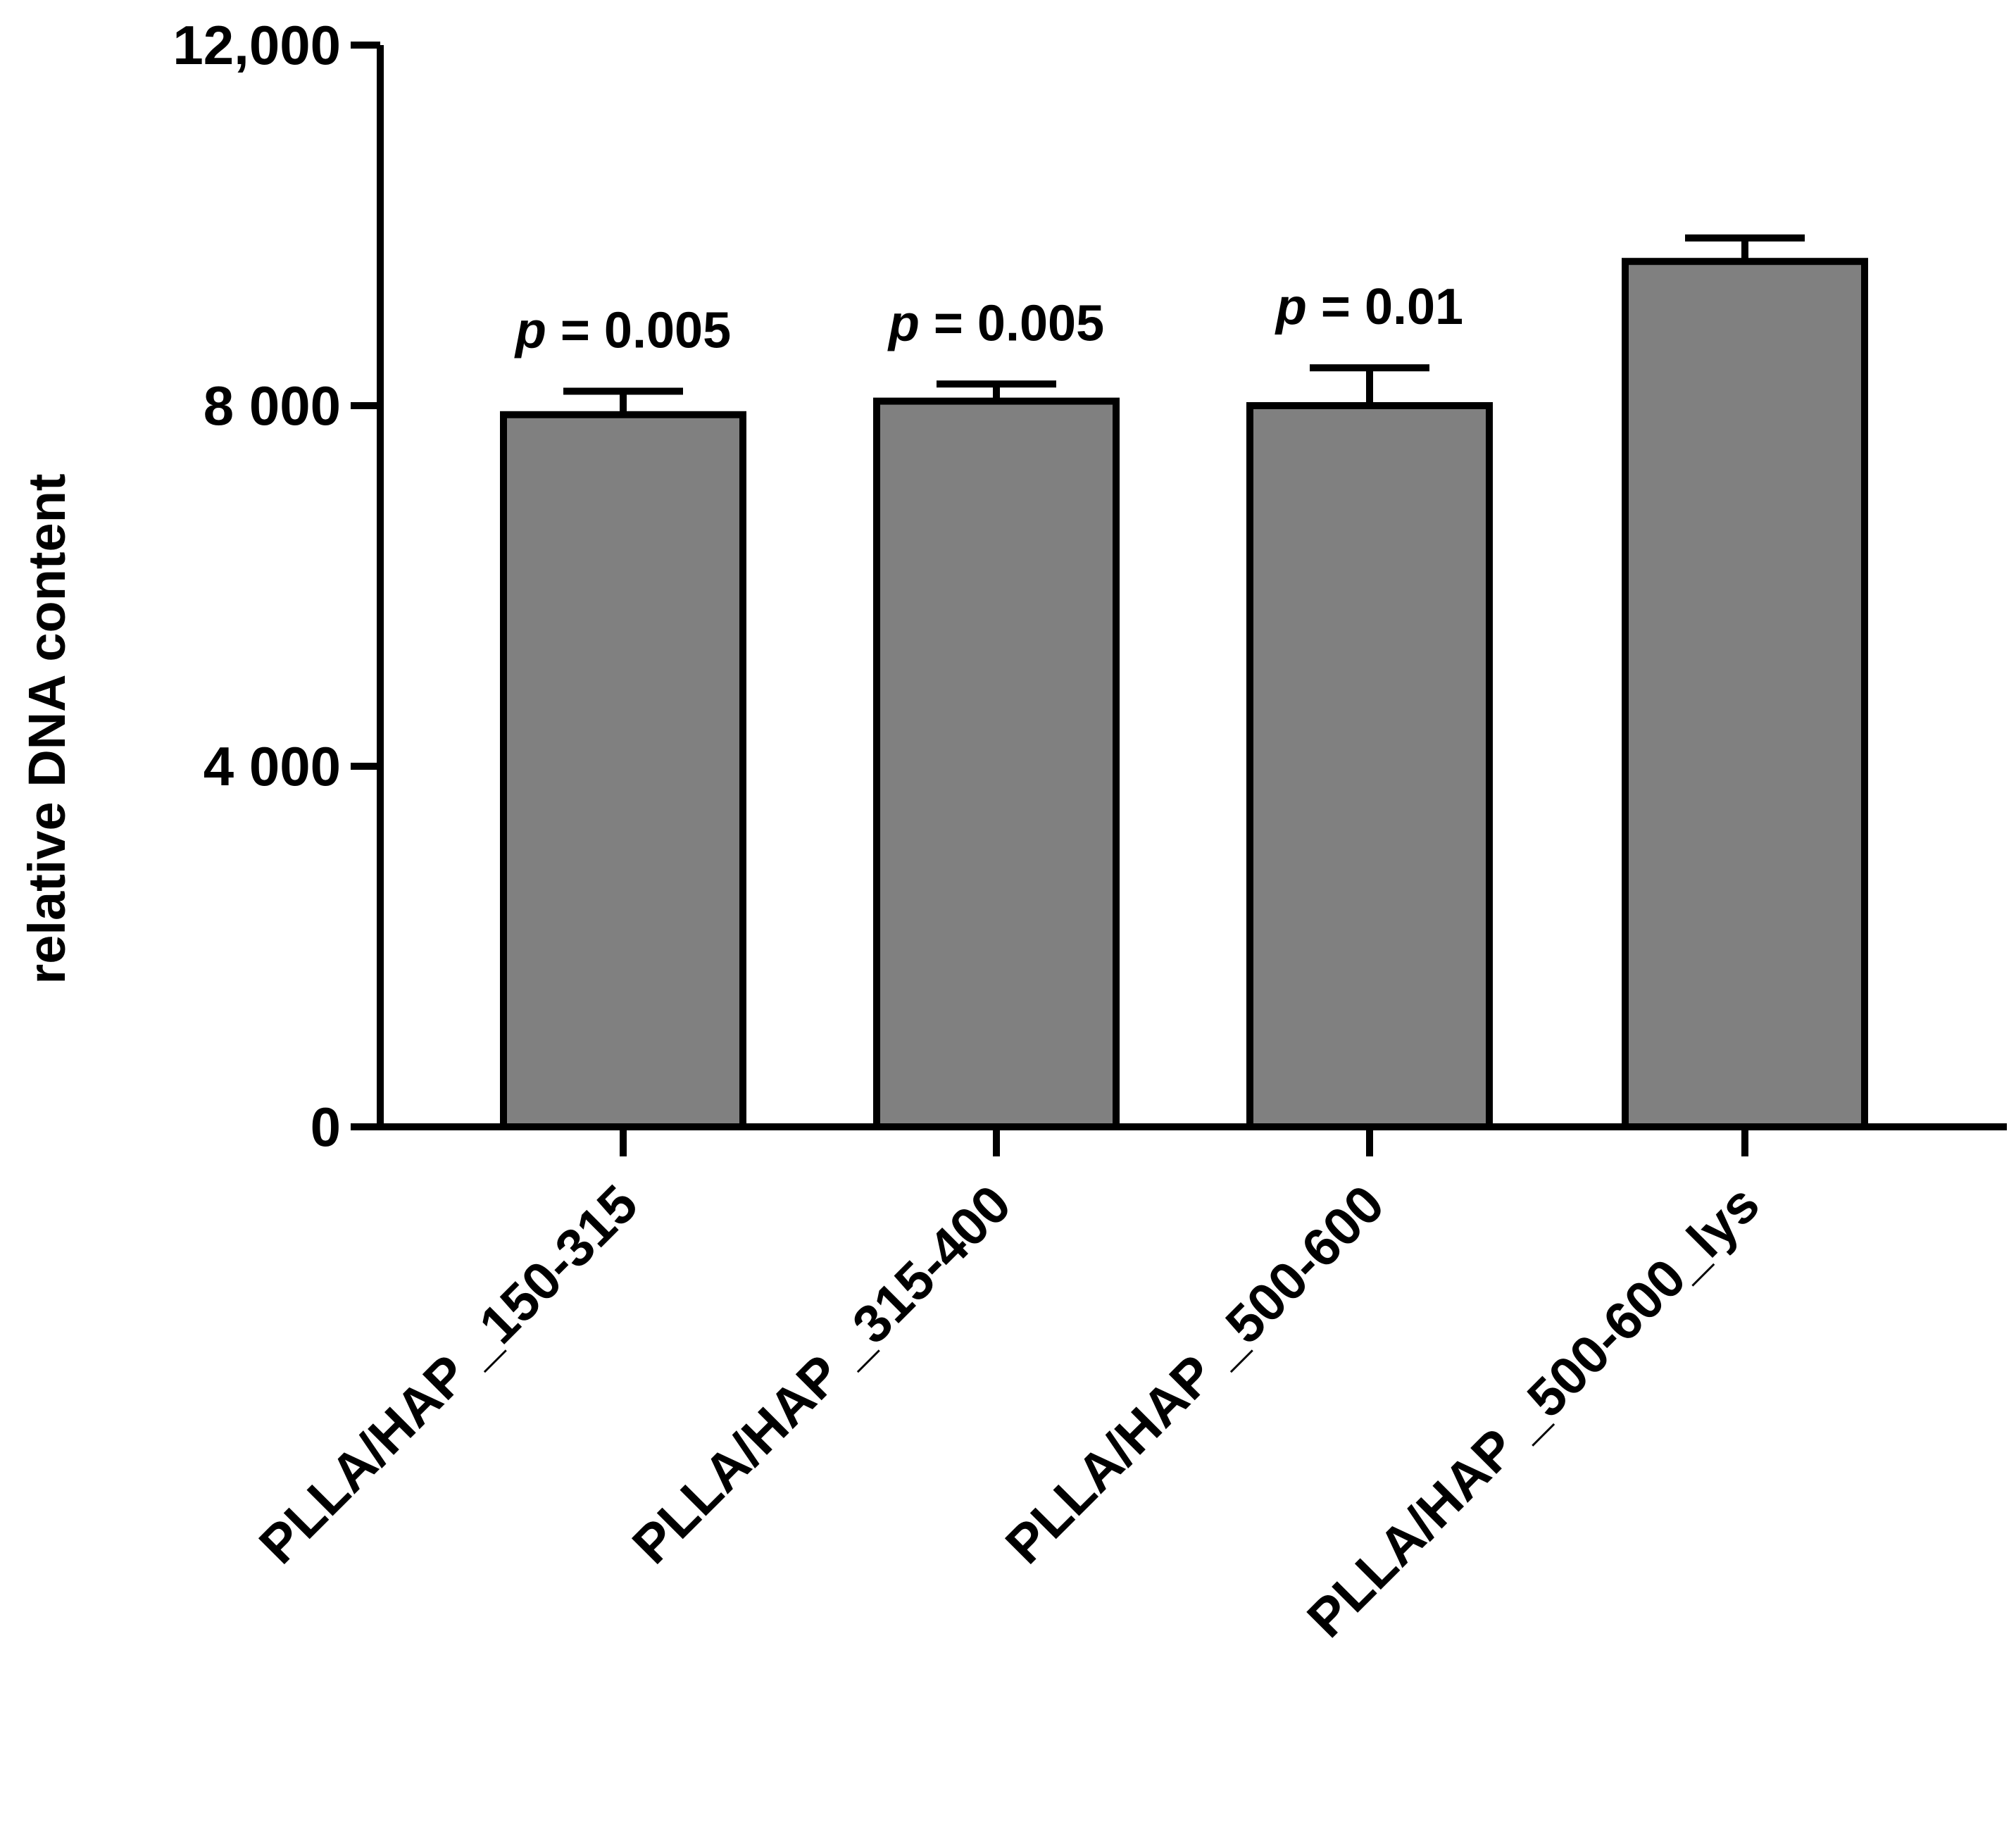 Image resolution: width=2016 pixels, height=1829 pixels. What do you see at coordinates (1195, 1374) in the screenshot?
I see `x-tick-label: PLLA/HAP _500-600` at bounding box center [1195, 1374].